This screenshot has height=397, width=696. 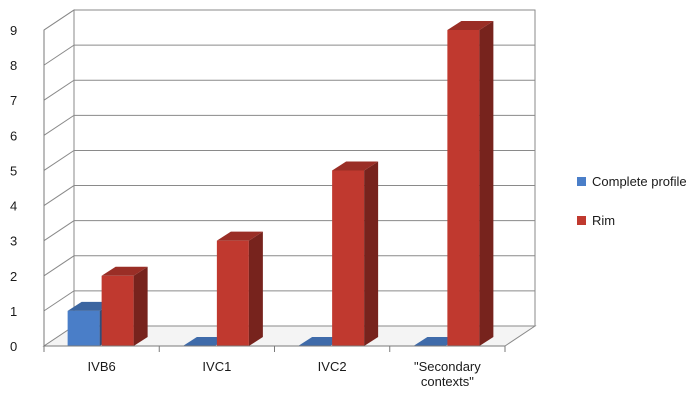 I want to click on legend-swatch-complete-profile, so click(x=581, y=181).